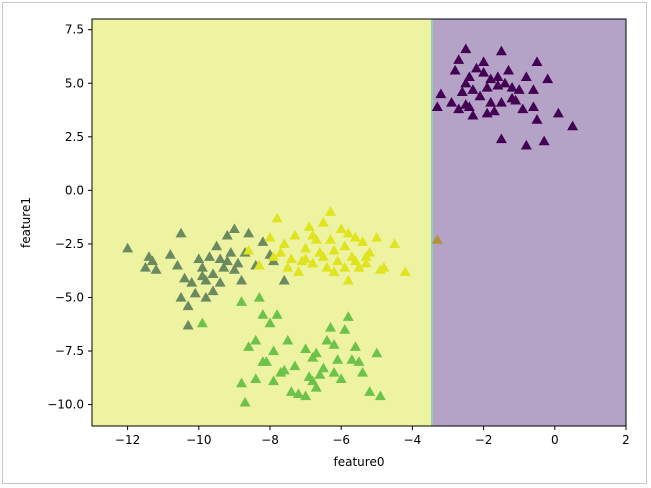 The image size is (651, 488). I want to click on y-tick-label: 5.0, so click(74, 83).